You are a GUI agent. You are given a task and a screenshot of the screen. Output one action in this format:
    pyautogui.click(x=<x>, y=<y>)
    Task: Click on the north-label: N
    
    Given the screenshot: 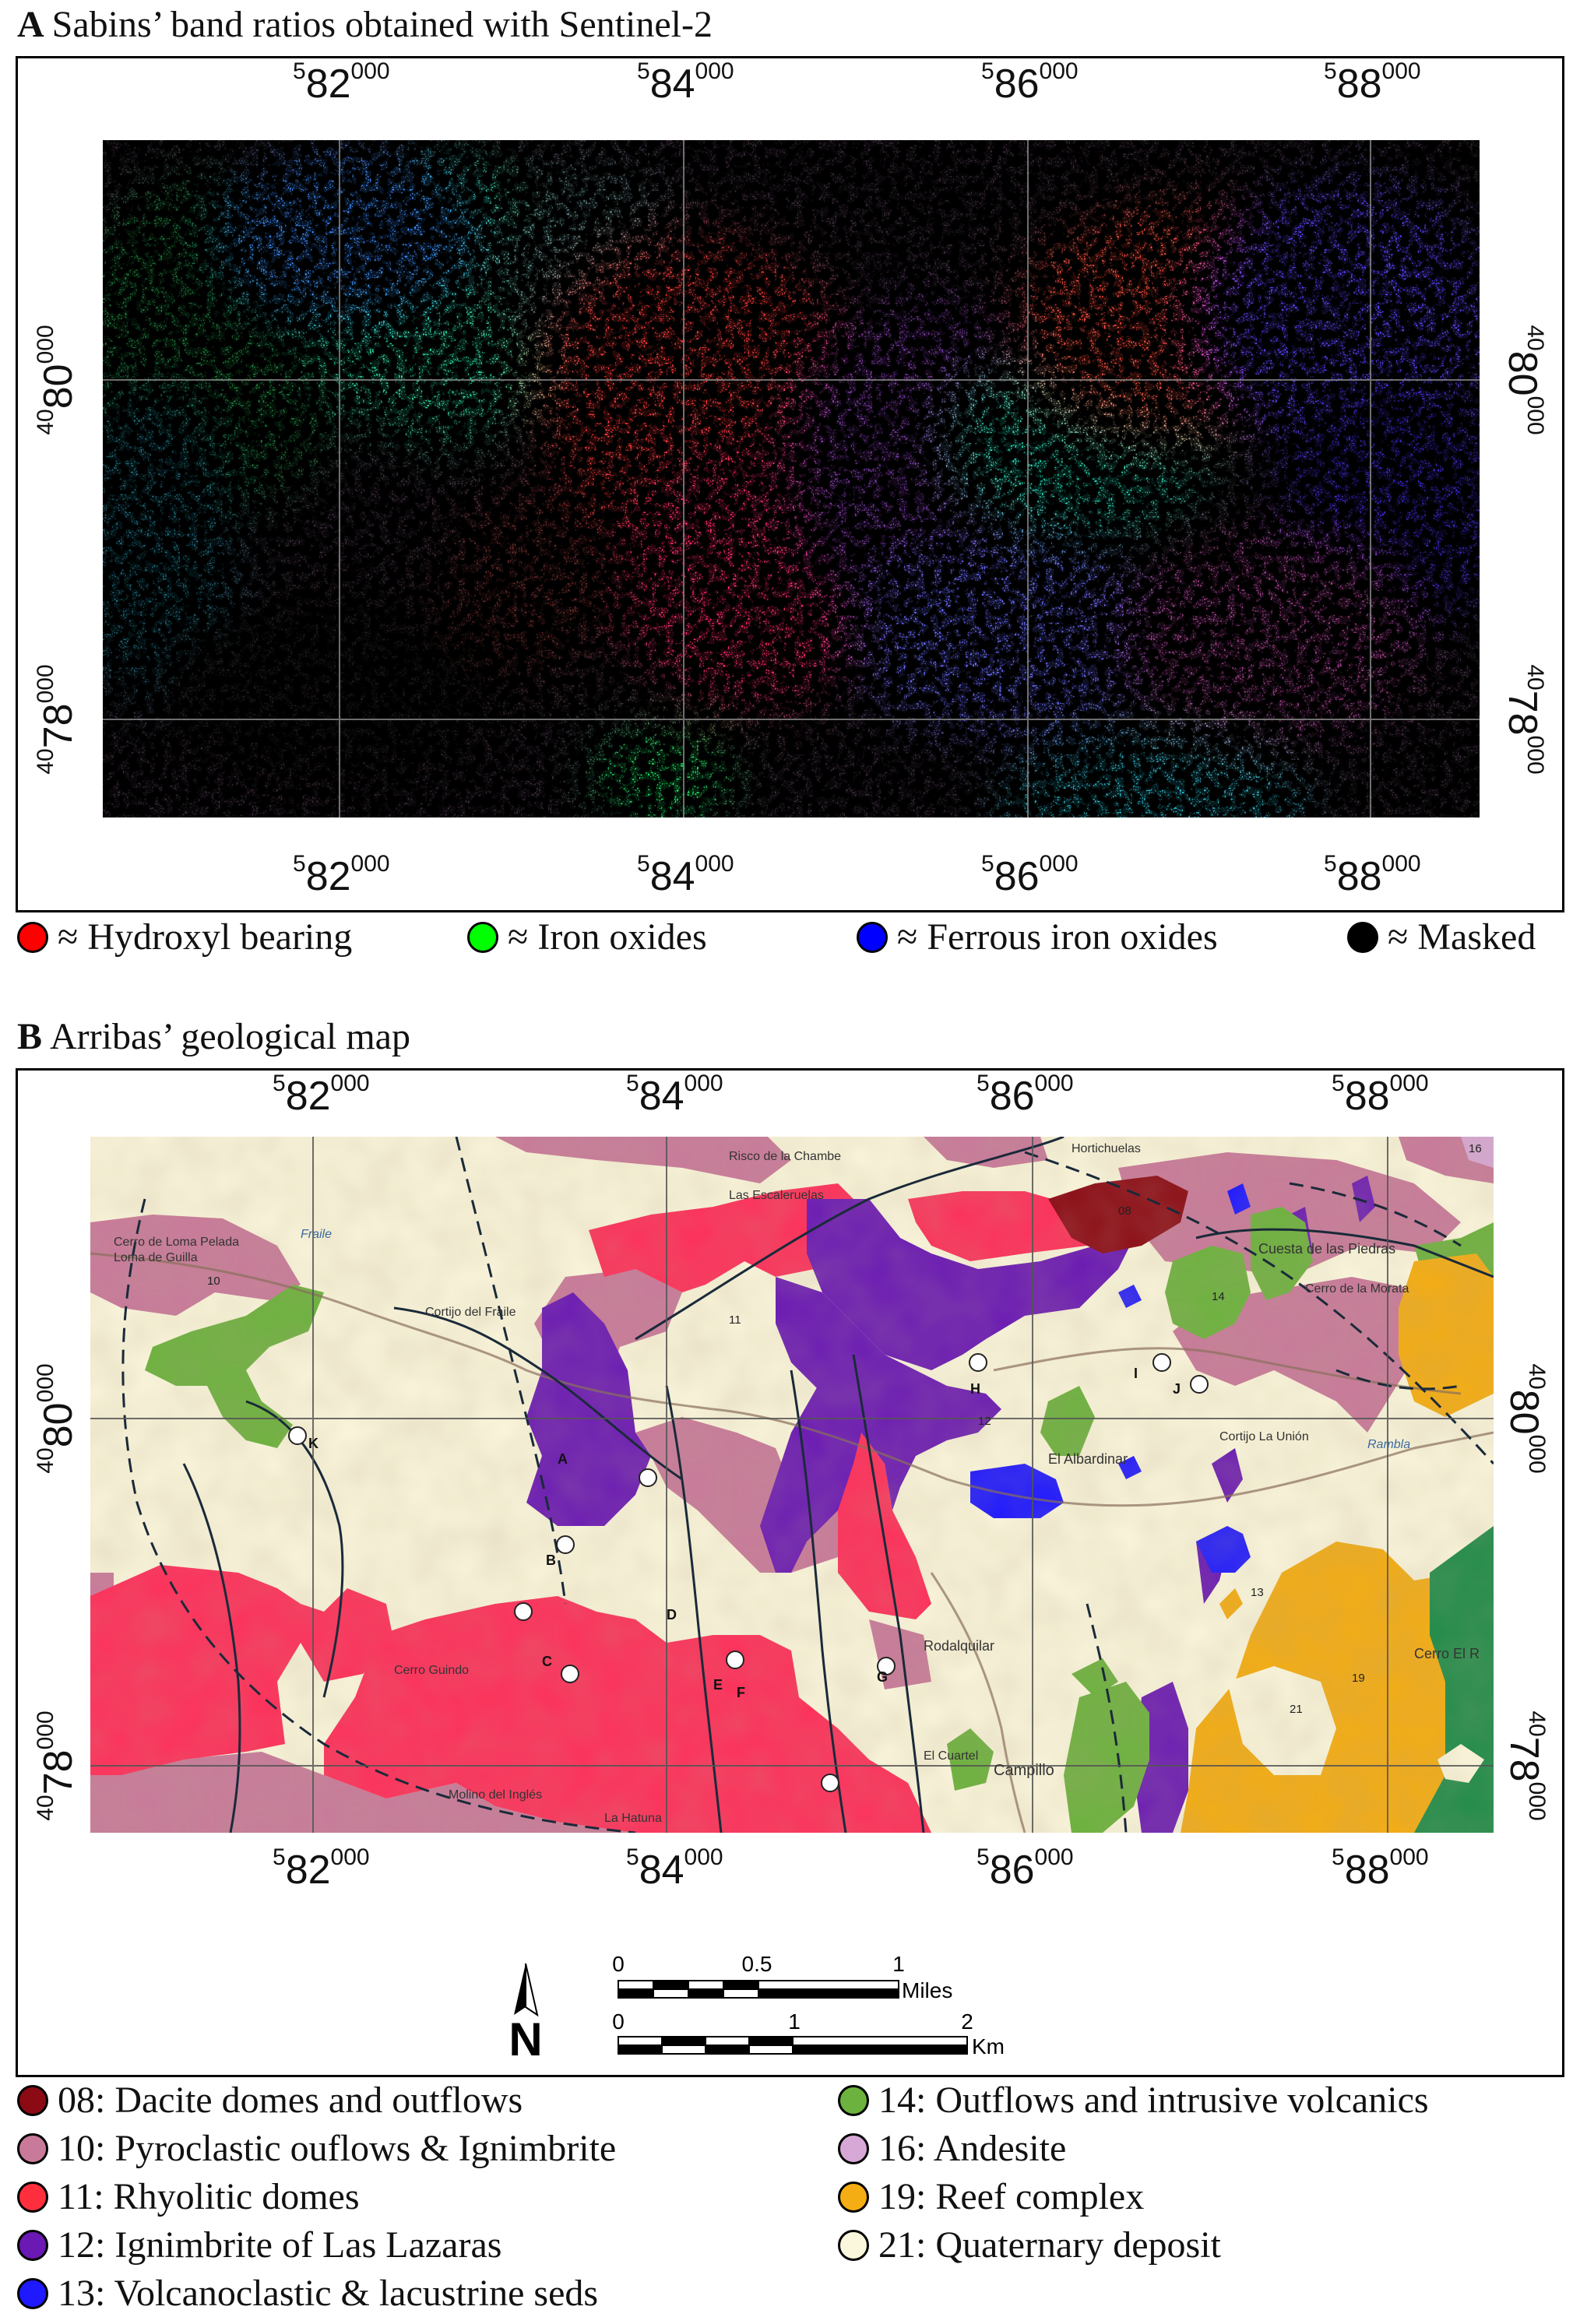 What is the action you would take?
    pyautogui.click(x=525, y=2037)
    